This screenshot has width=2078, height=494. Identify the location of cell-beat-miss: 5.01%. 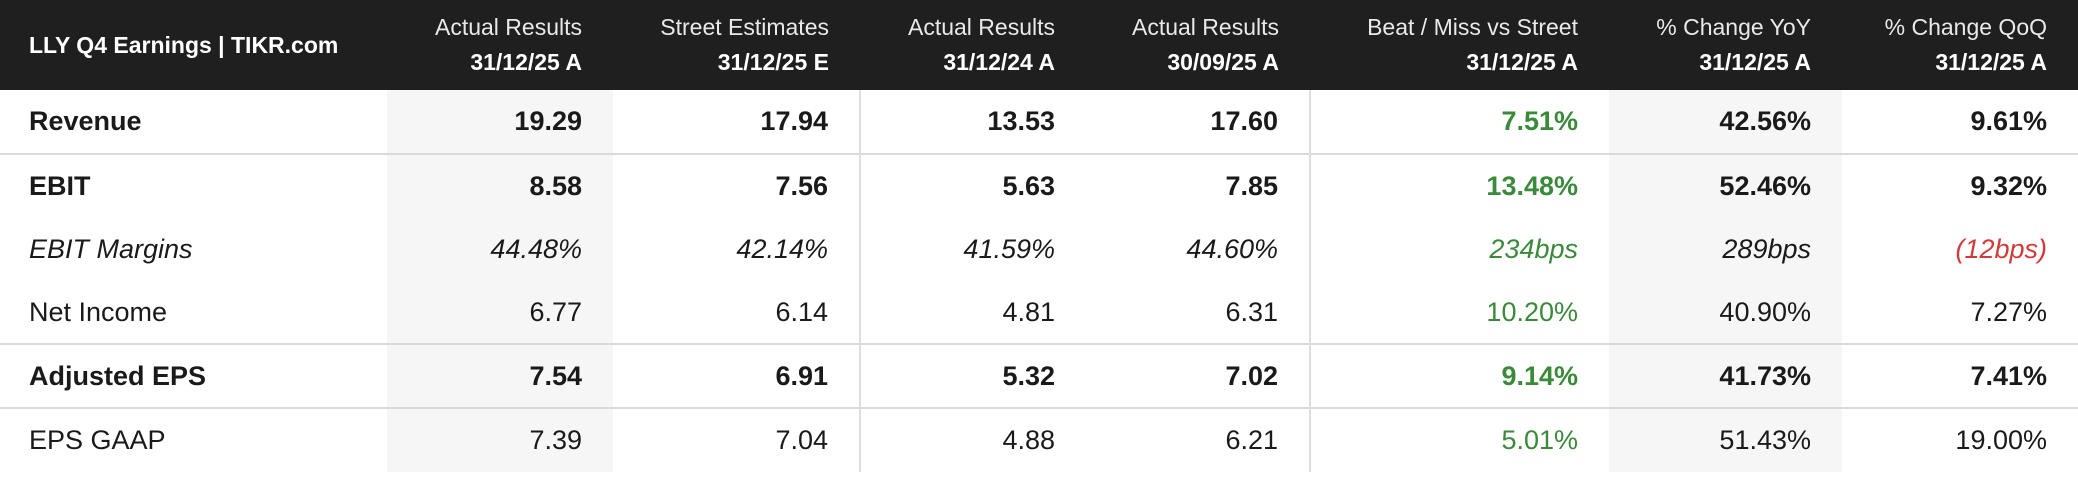
(1459, 439).